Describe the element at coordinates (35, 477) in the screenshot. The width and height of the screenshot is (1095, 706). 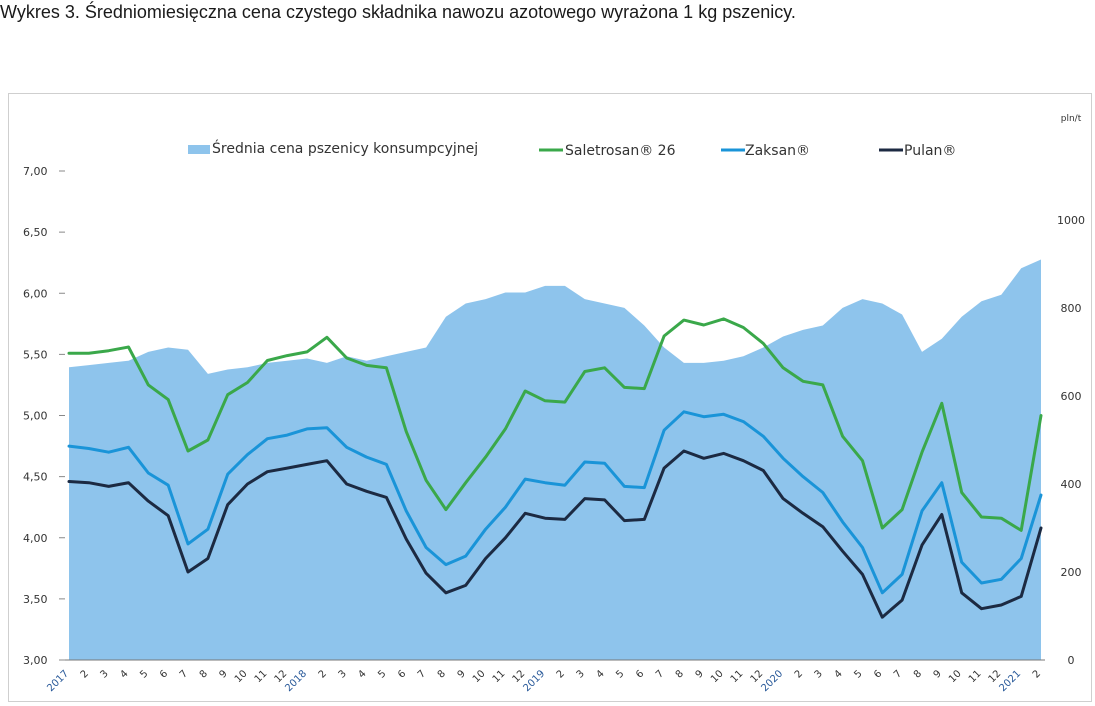
I see `y-left-tick-label: 4,50` at that location.